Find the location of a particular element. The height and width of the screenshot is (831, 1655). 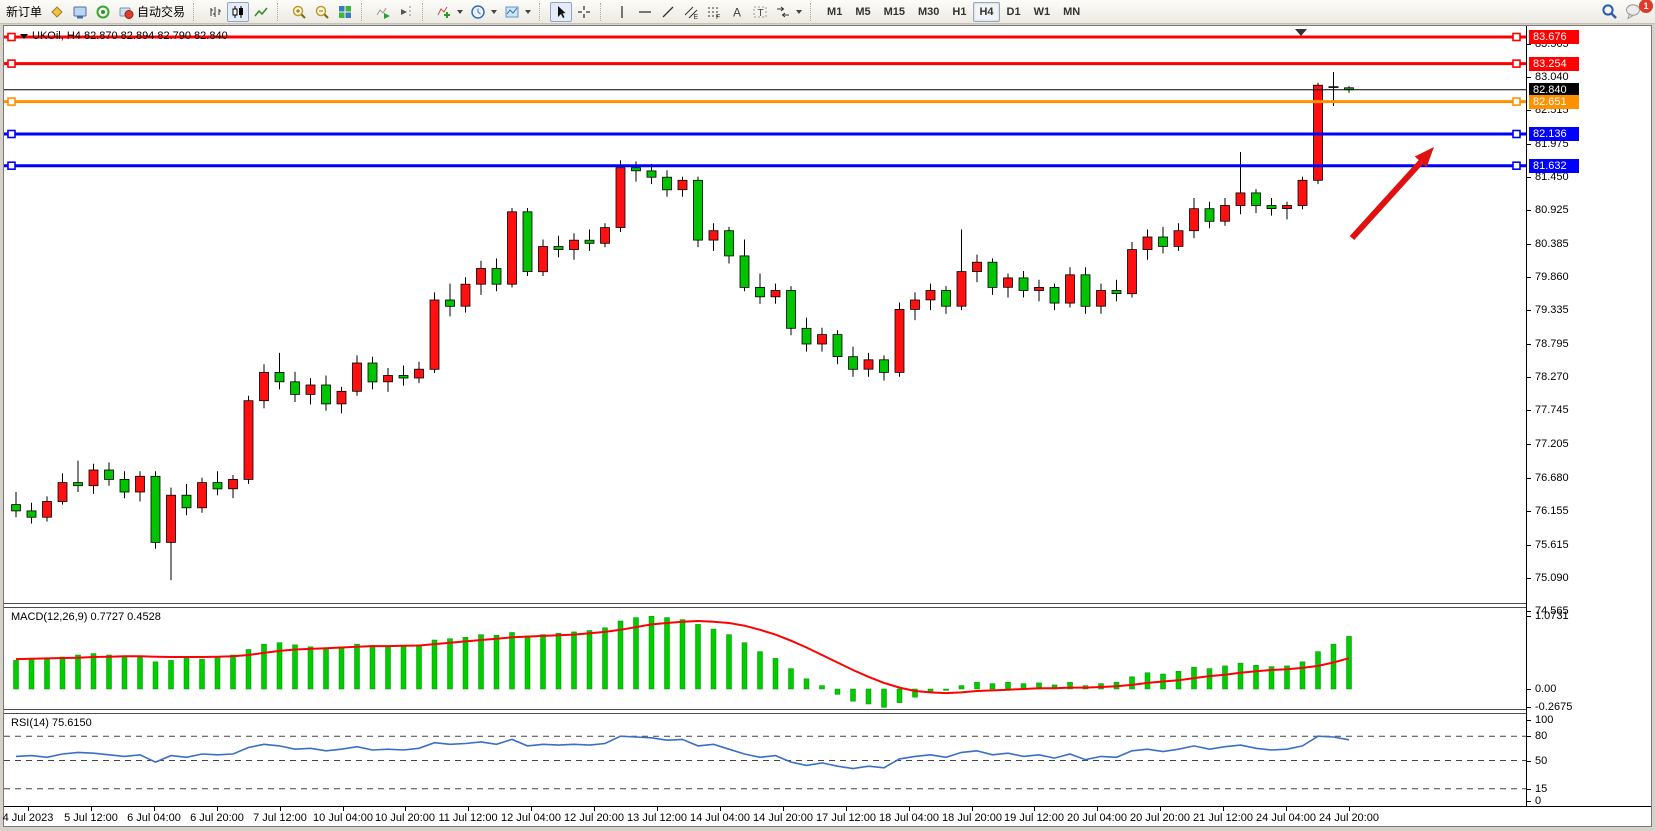

rsi-tick-label: 80 is located at coordinates (1541, 736).